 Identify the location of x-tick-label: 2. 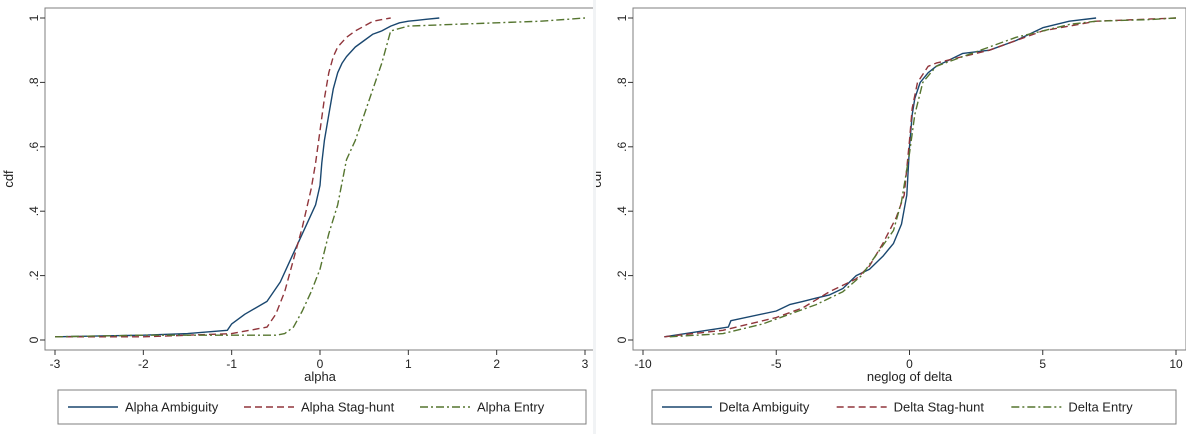
(496, 364).